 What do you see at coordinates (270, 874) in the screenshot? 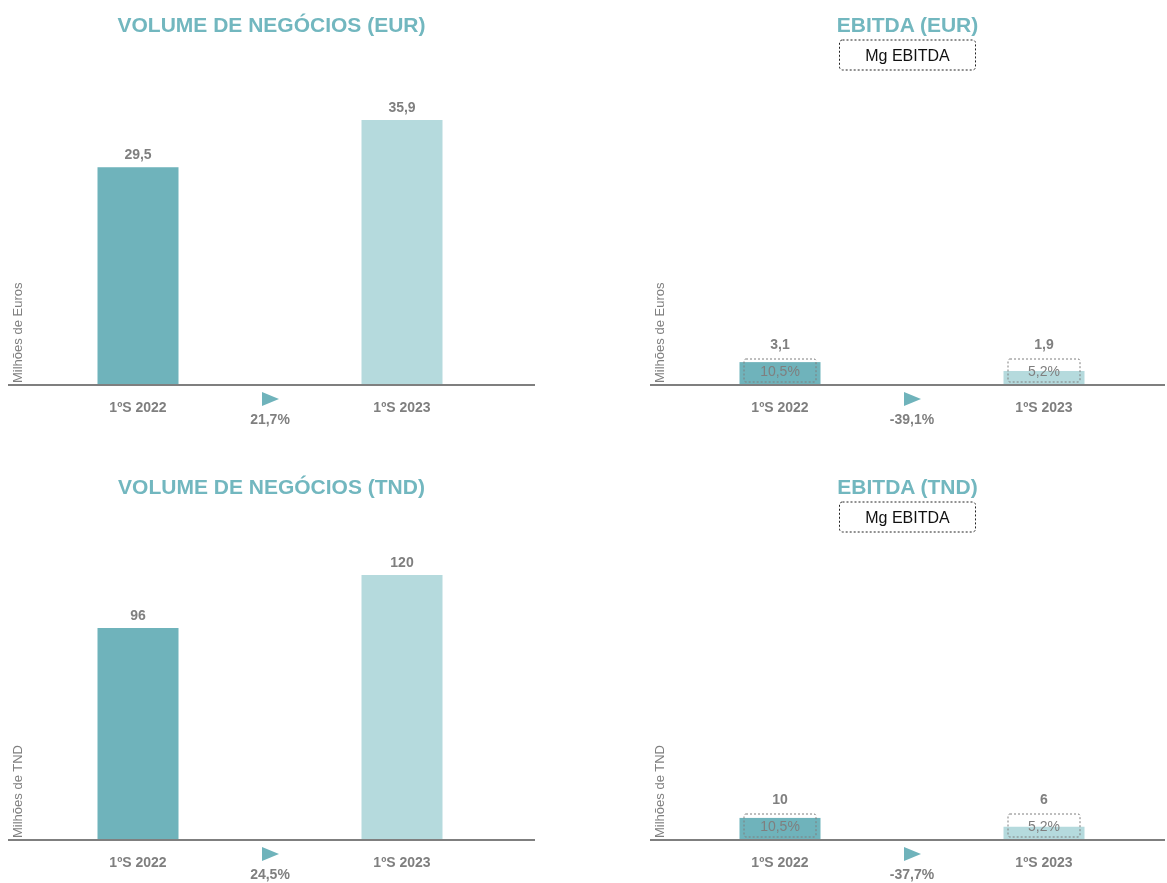
I see `text: 24,5%` at bounding box center [270, 874].